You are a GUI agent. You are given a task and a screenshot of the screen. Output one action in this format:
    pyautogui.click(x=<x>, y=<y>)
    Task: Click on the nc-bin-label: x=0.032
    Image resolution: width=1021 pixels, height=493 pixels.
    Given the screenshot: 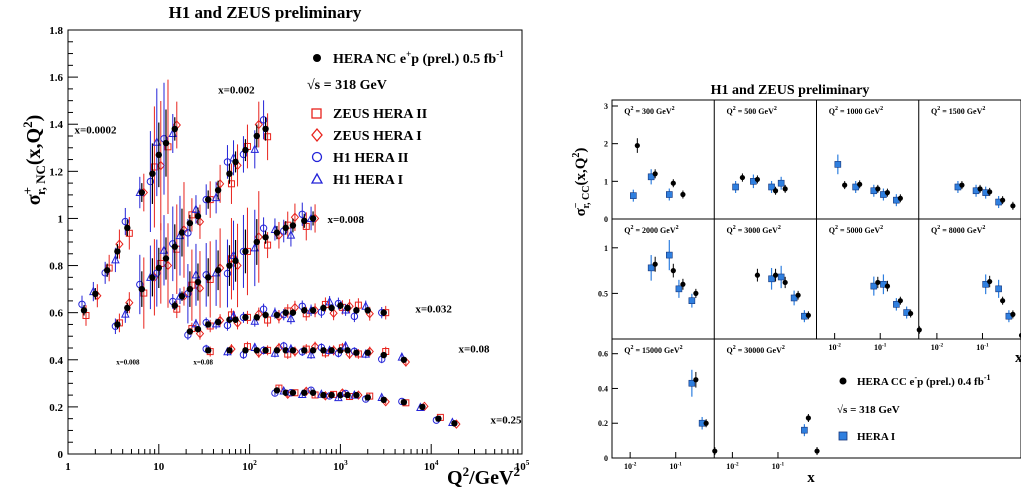 What is the action you would take?
    pyautogui.click(x=433, y=310)
    